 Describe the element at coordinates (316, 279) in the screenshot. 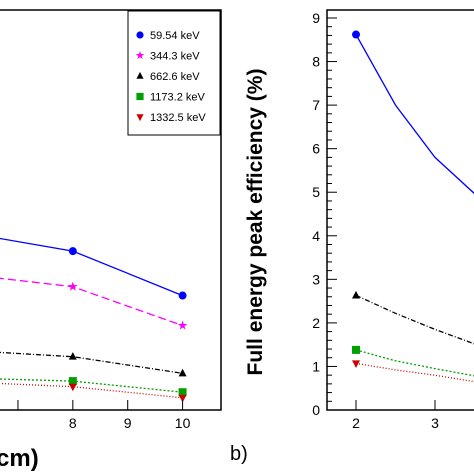

I see `panel-b-y-tick-label: 3` at that location.